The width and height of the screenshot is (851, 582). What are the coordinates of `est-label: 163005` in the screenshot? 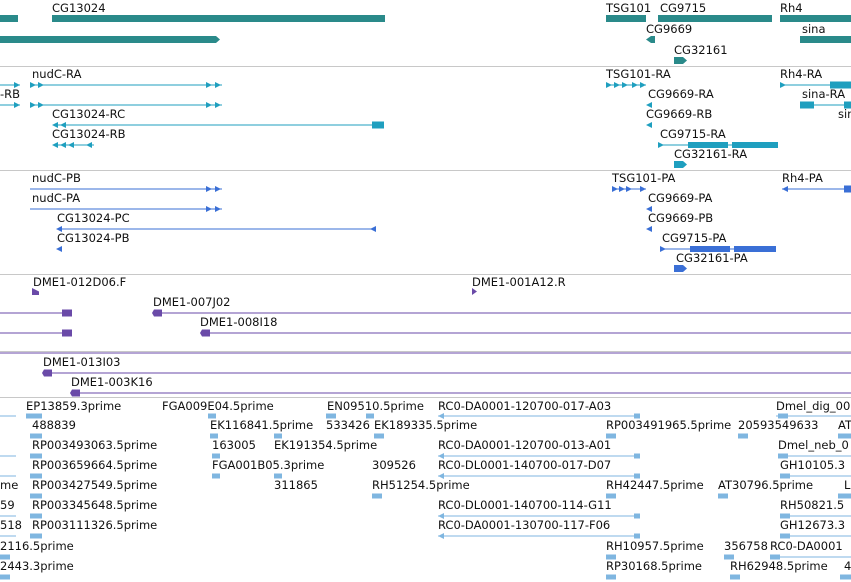 It's located at (234, 445).